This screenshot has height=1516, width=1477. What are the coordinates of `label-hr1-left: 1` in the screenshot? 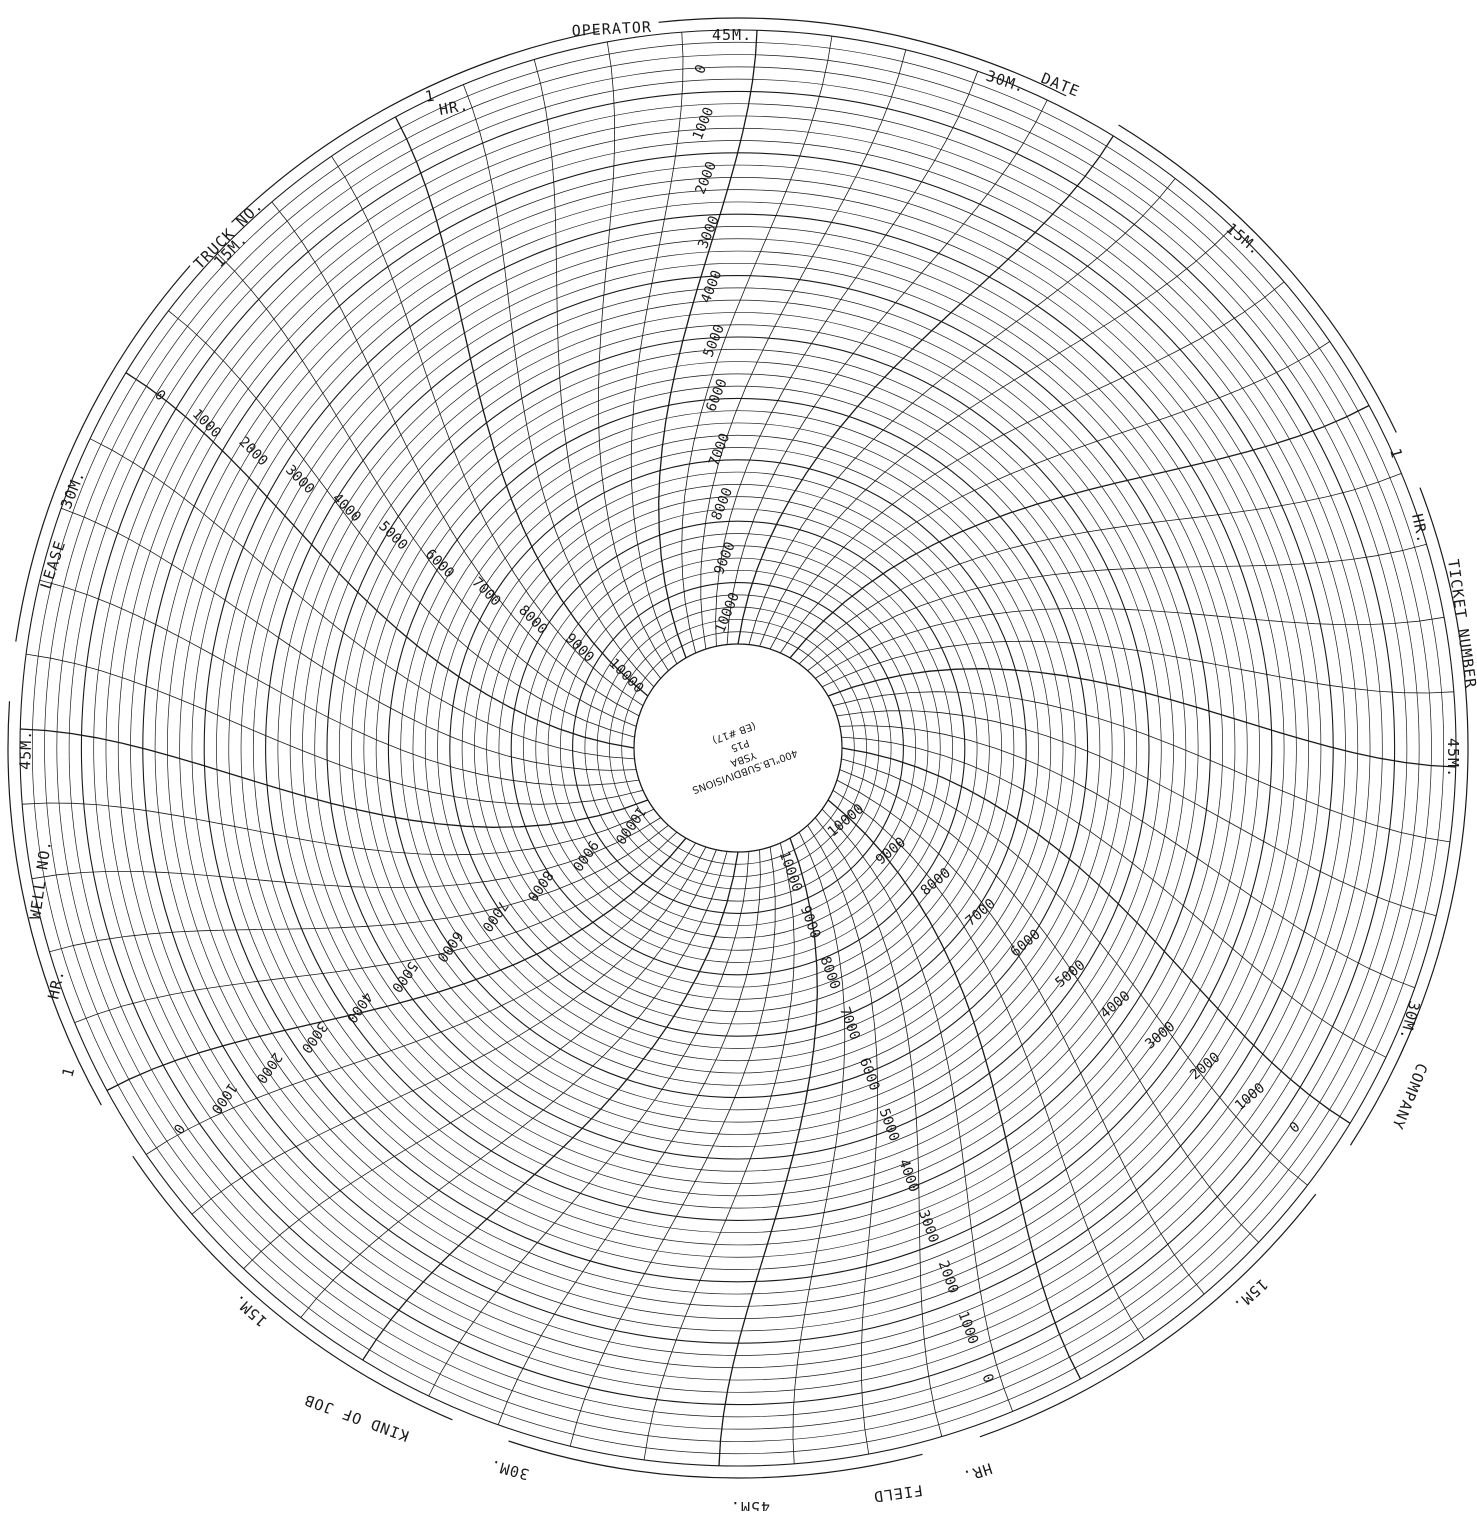 It's located at (68, 1072).